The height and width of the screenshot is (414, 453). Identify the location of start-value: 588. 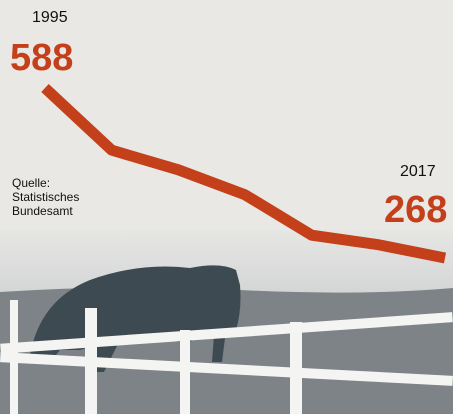
(41, 58).